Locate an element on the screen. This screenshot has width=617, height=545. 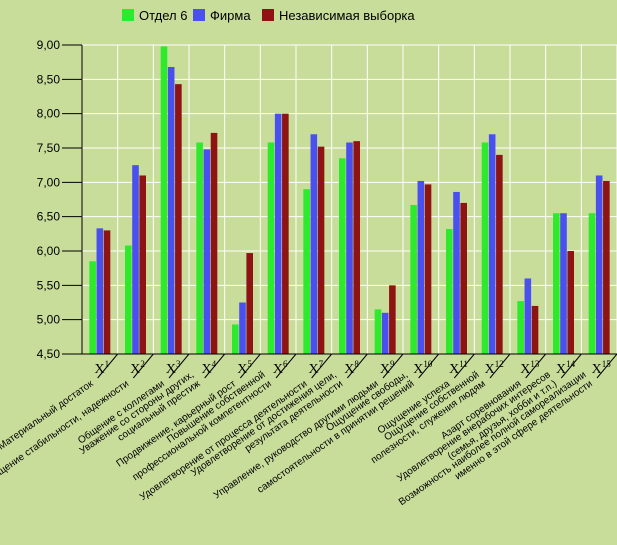
y-tick-label: 4,50 is located at coordinates (49, 354).